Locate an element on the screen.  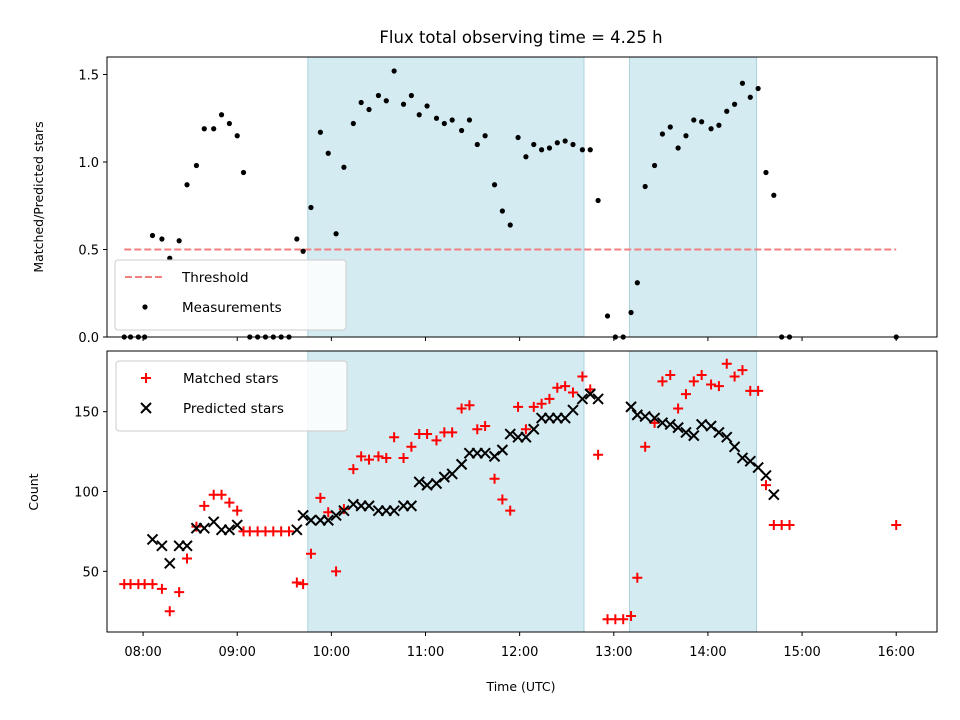
y-tick-label: 0.0 is located at coordinates (88, 338).